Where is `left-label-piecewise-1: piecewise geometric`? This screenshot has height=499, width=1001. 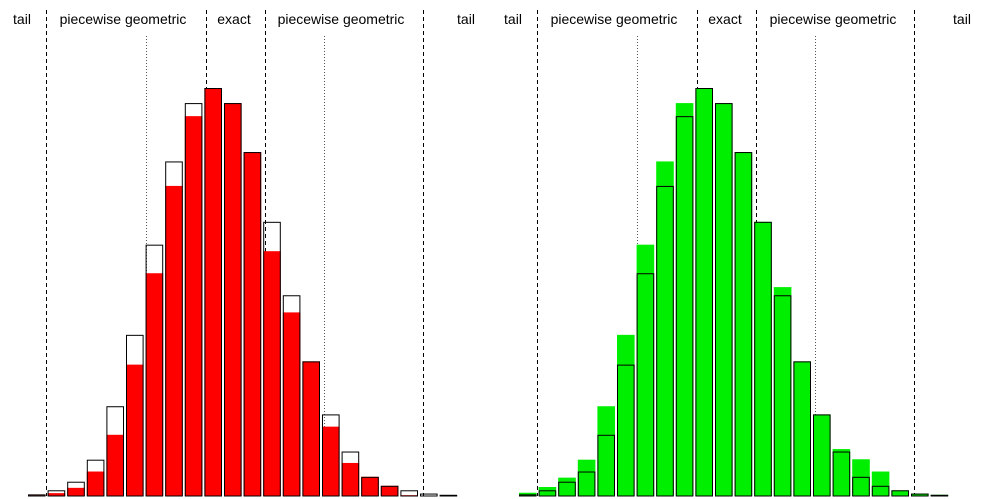 left-label-piecewise-1: piecewise geometric is located at coordinates (123, 19).